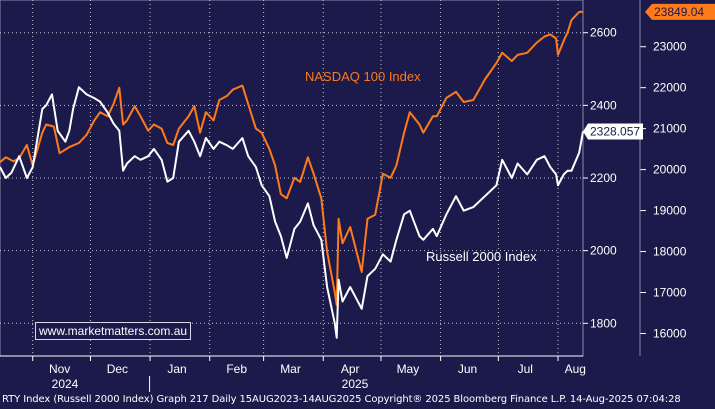  Describe the element at coordinates (290, 369) in the screenshot. I see `x-axis-month-label: Mar` at that location.